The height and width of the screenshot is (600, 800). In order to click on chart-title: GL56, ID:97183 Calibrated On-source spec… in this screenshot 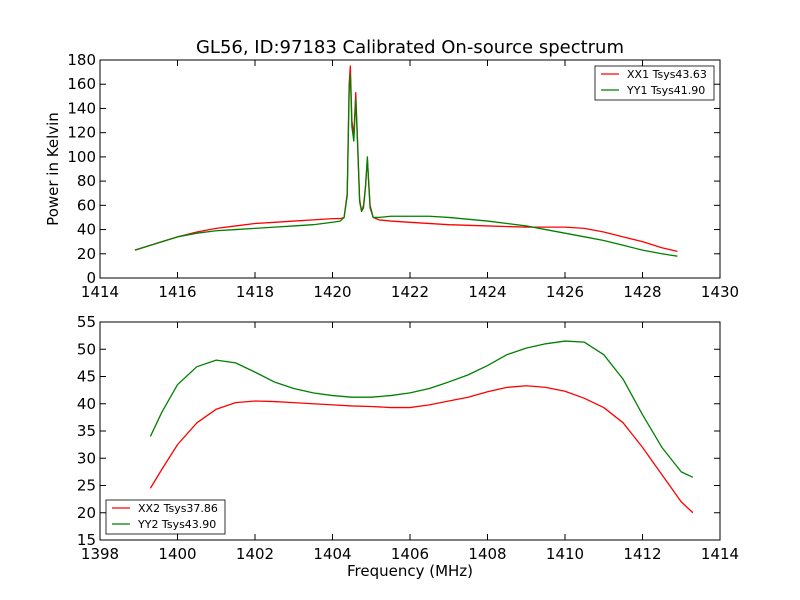, I will do `click(410, 47)`.